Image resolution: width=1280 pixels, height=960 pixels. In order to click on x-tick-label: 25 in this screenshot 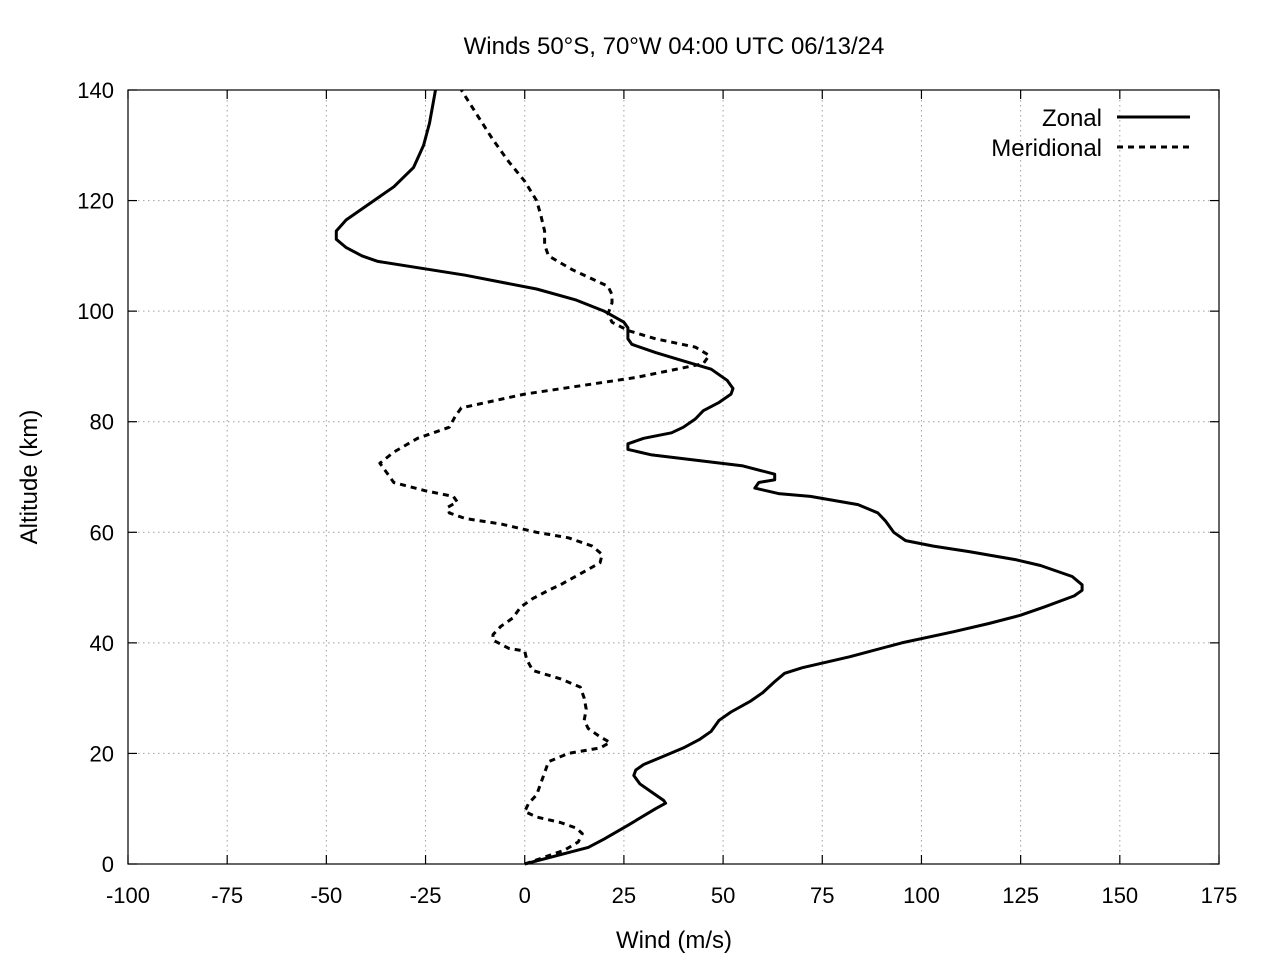, I will do `click(624, 895)`.